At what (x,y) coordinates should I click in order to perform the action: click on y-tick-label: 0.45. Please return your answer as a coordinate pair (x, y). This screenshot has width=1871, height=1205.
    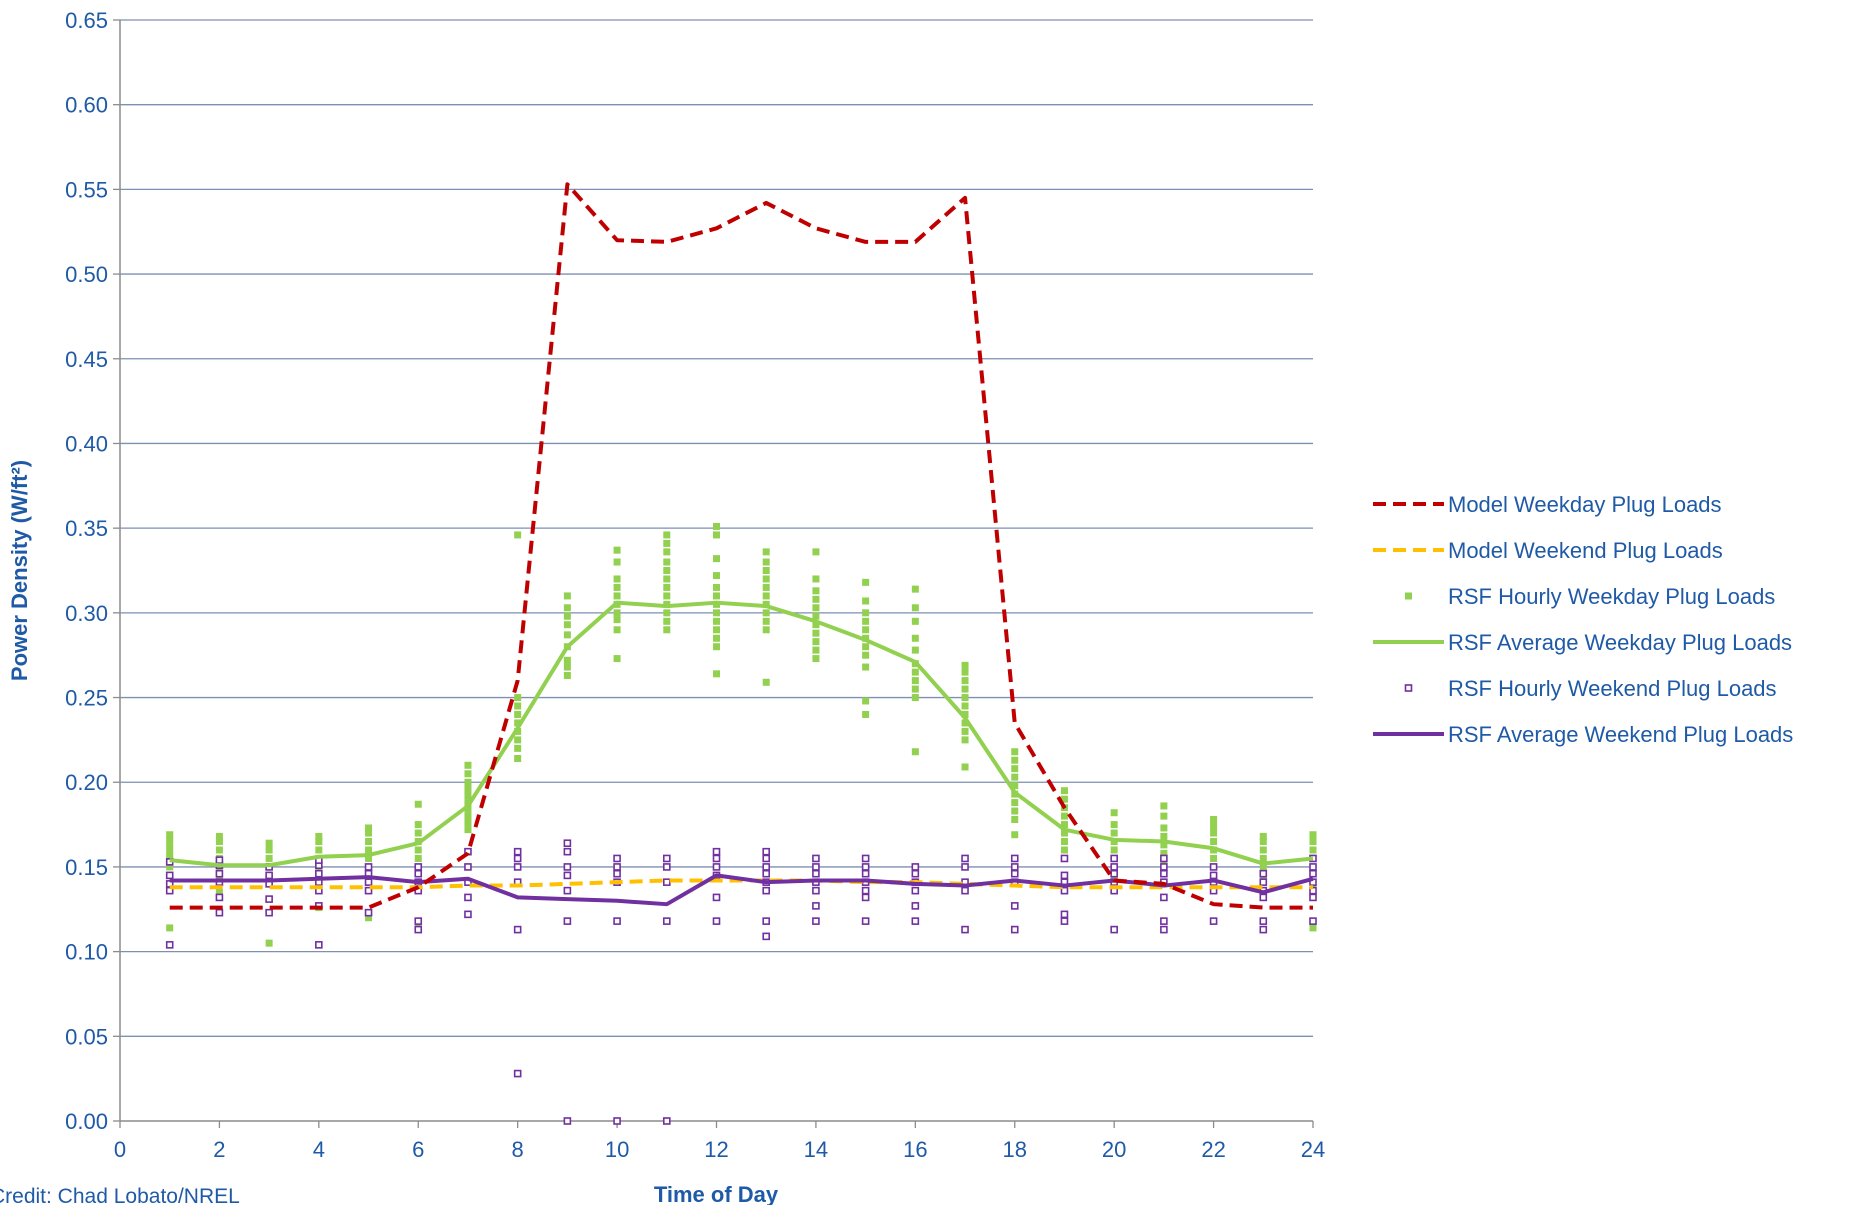
    Looking at the image, I should click on (86, 359).